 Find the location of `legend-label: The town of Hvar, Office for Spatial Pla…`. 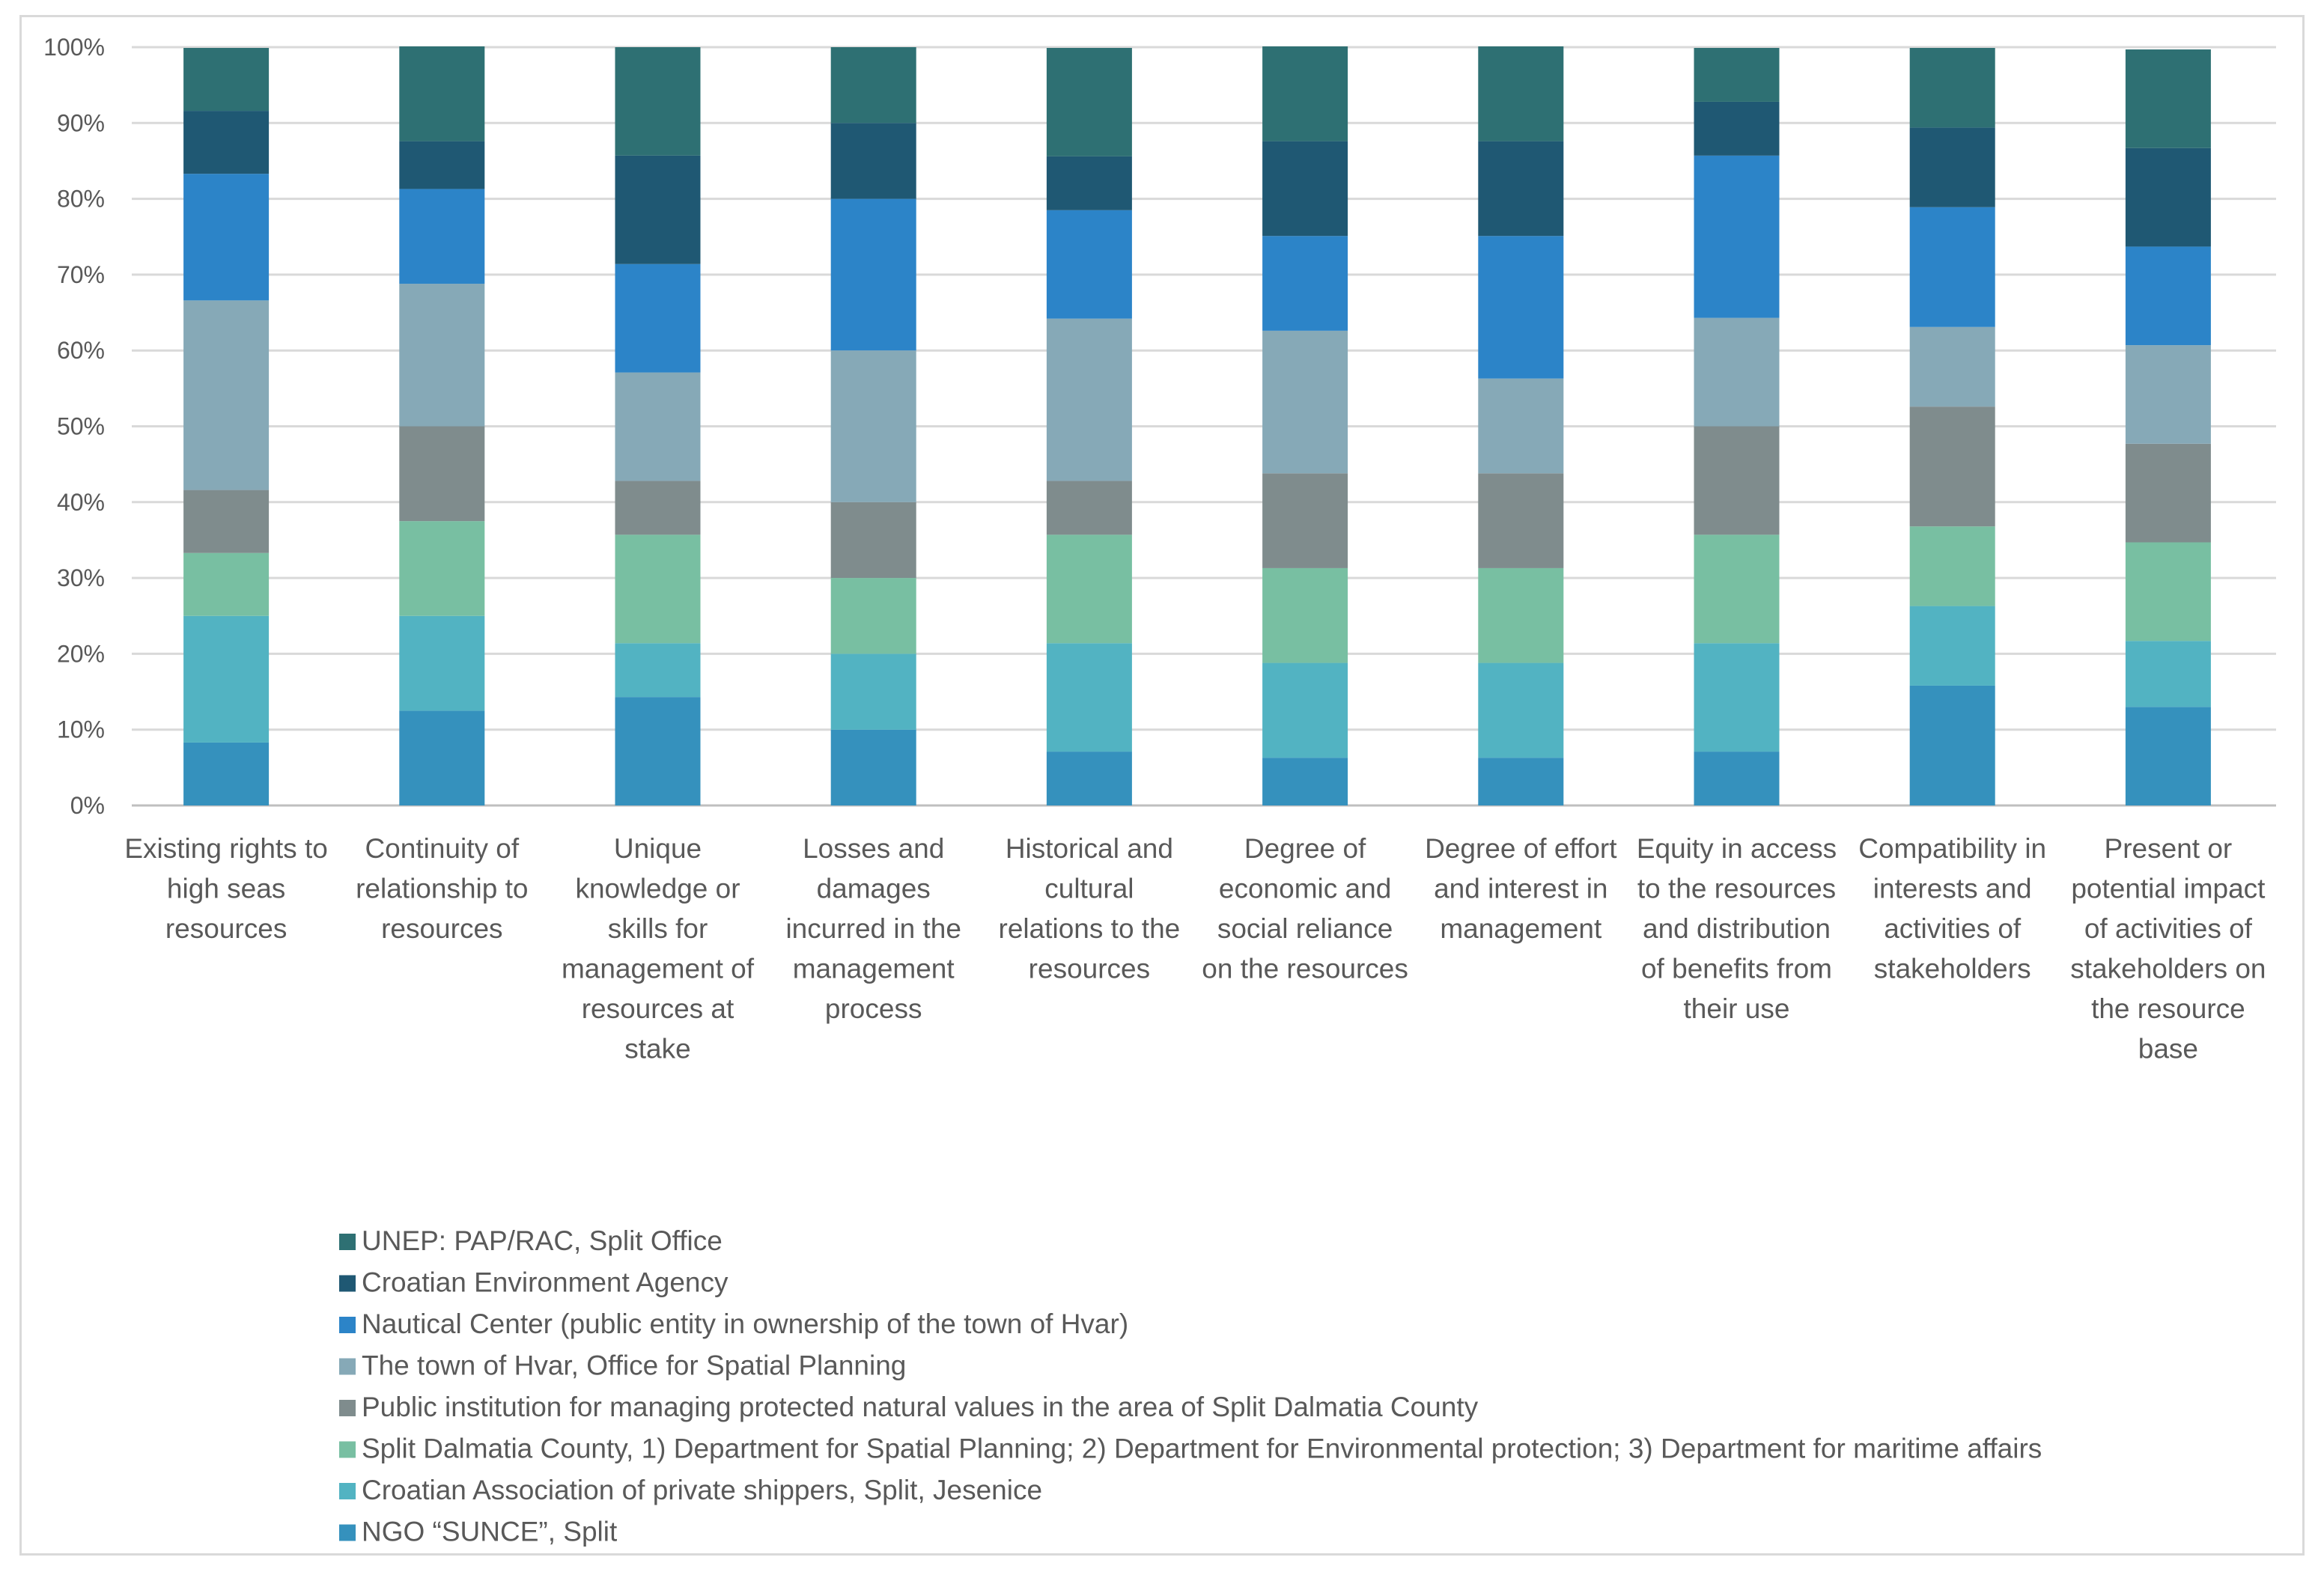

legend-label: The town of Hvar, Office for Spatial Pla… is located at coordinates (634, 1365).